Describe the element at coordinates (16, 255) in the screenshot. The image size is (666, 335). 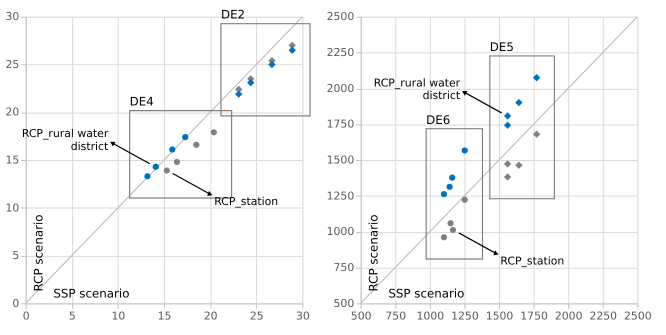
I see `y-tick-label: 5` at that location.